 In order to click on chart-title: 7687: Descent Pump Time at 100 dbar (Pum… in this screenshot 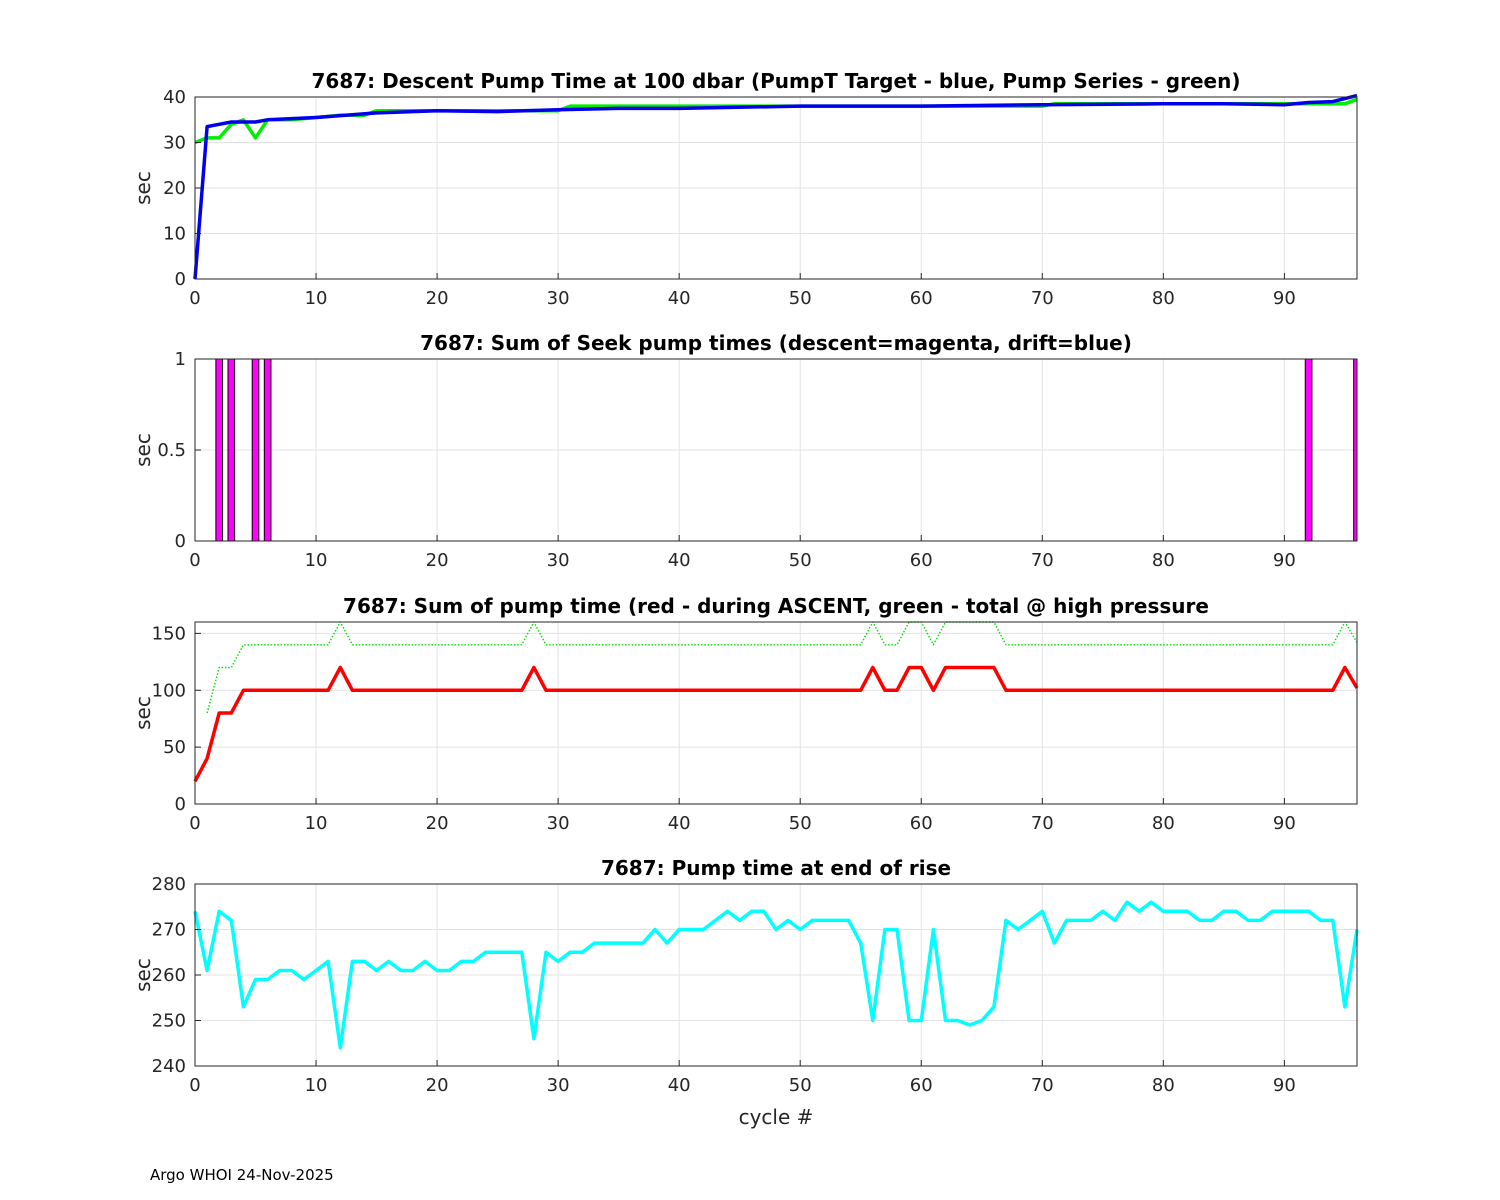, I will do `click(776, 81)`.